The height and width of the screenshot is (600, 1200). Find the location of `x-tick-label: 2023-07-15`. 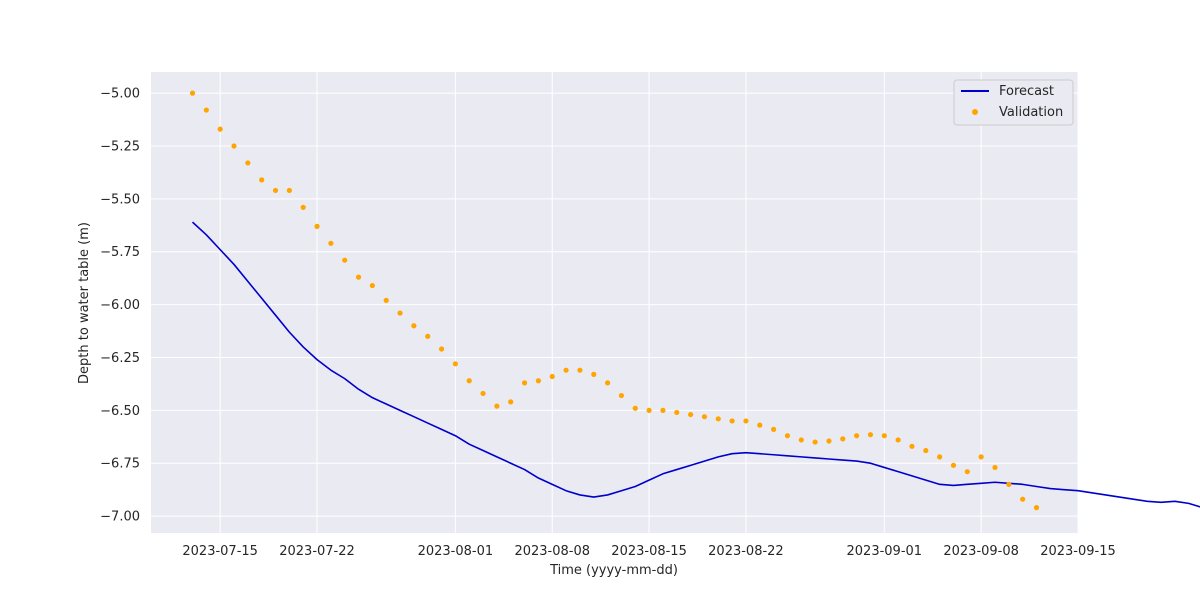

x-tick-label: 2023-07-15 is located at coordinates (220, 551).